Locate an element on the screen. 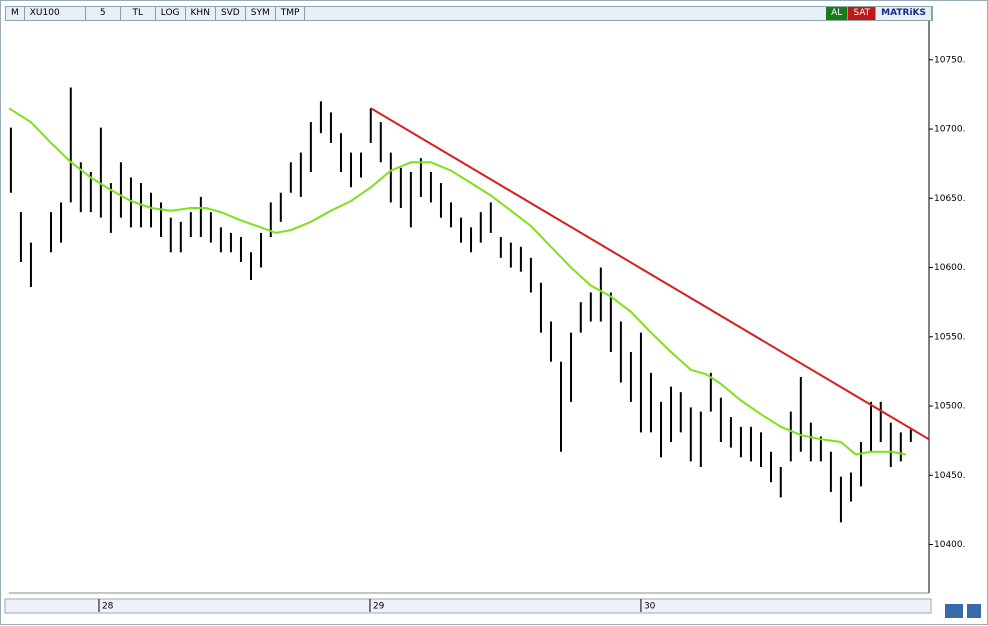 This screenshot has height=626, width=988. y-tick-label: 10600. is located at coordinates (950, 268).